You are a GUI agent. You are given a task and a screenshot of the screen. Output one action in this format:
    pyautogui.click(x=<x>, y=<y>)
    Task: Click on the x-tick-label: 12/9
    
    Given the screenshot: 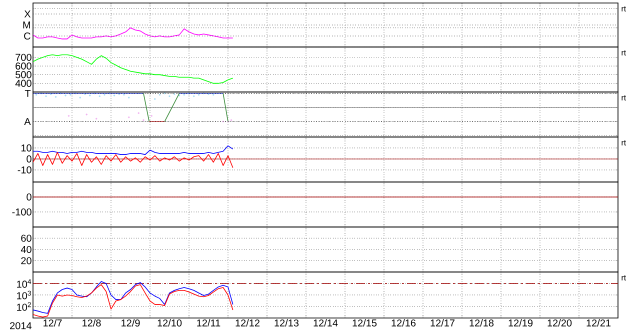 What is the action you would take?
    pyautogui.click(x=131, y=323)
    